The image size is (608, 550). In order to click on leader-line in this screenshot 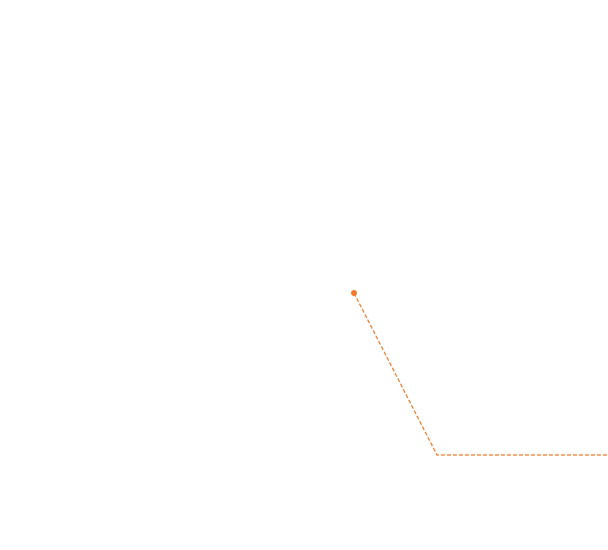, I will do `click(480, 374)`.